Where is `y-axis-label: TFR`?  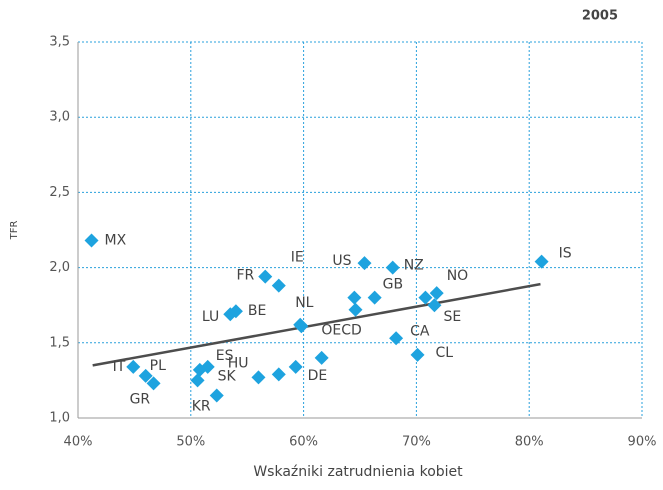 y-axis-label: TFR is located at coordinates (14, 231).